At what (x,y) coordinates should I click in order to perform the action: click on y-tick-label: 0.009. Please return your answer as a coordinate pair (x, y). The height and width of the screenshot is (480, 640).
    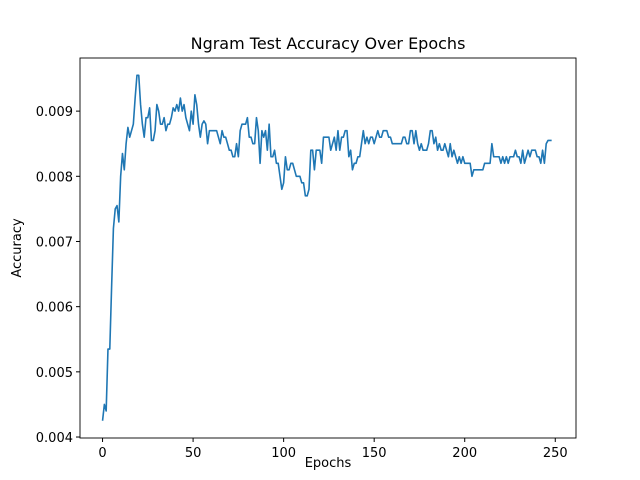
    Looking at the image, I should click on (54, 112).